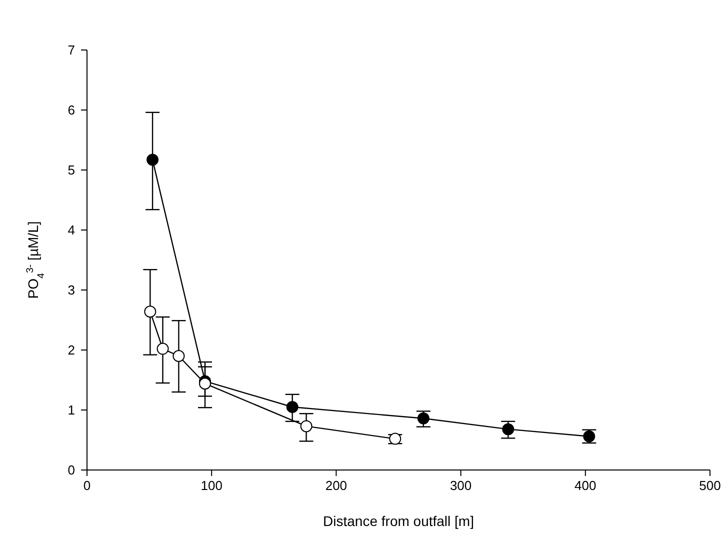 This screenshot has width=728, height=545. What do you see at coordinates (71, 170) in the screenshot?
I see `y-tick-label: 5` at bounding box center [71, 170].